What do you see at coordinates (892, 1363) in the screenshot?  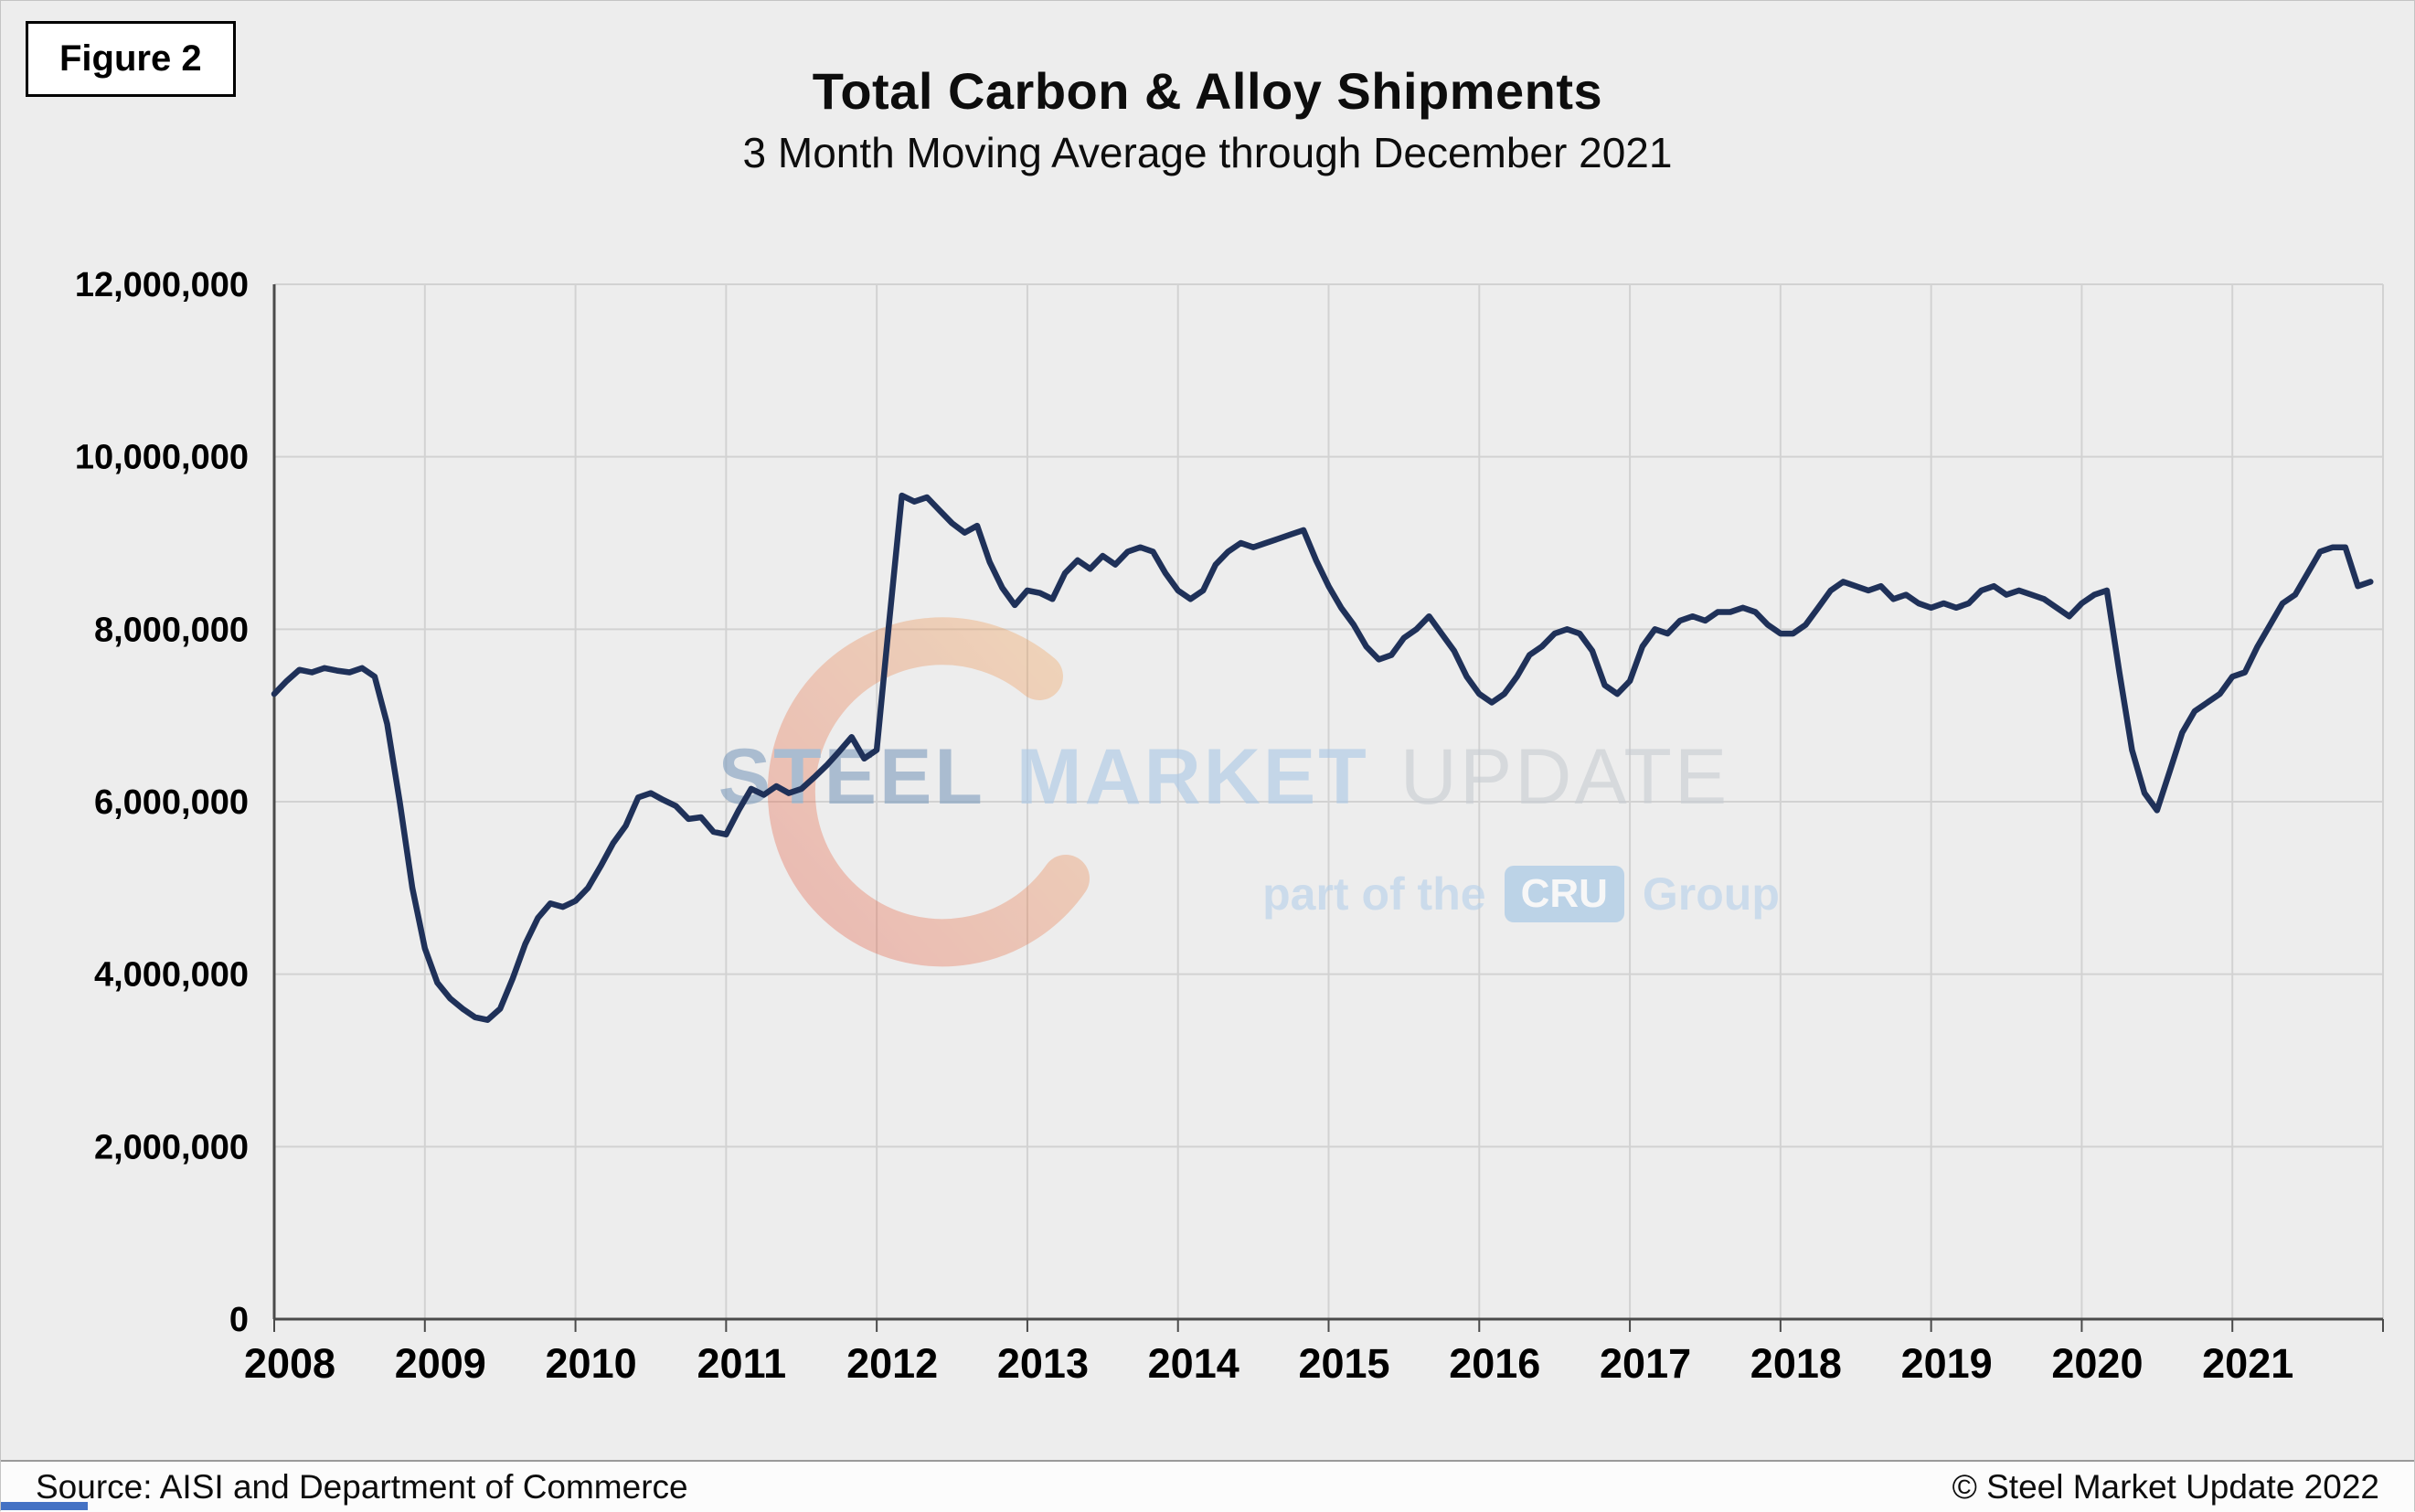 I see `x-axis-tick-label: 2012` at bounding box center [892, 1363].